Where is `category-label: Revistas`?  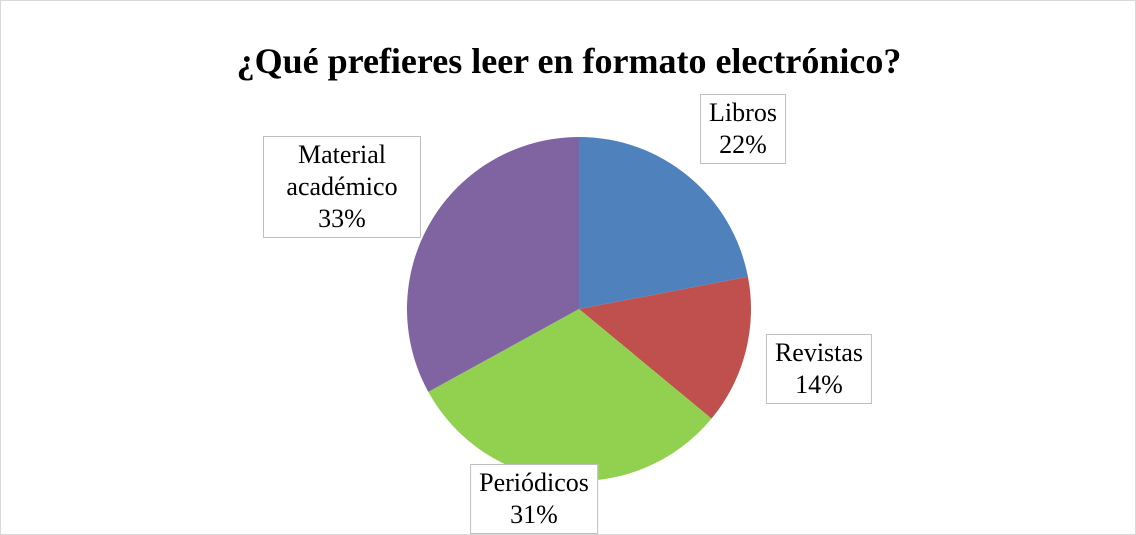 category-label: Revistas is located at coordinates (819, 352).